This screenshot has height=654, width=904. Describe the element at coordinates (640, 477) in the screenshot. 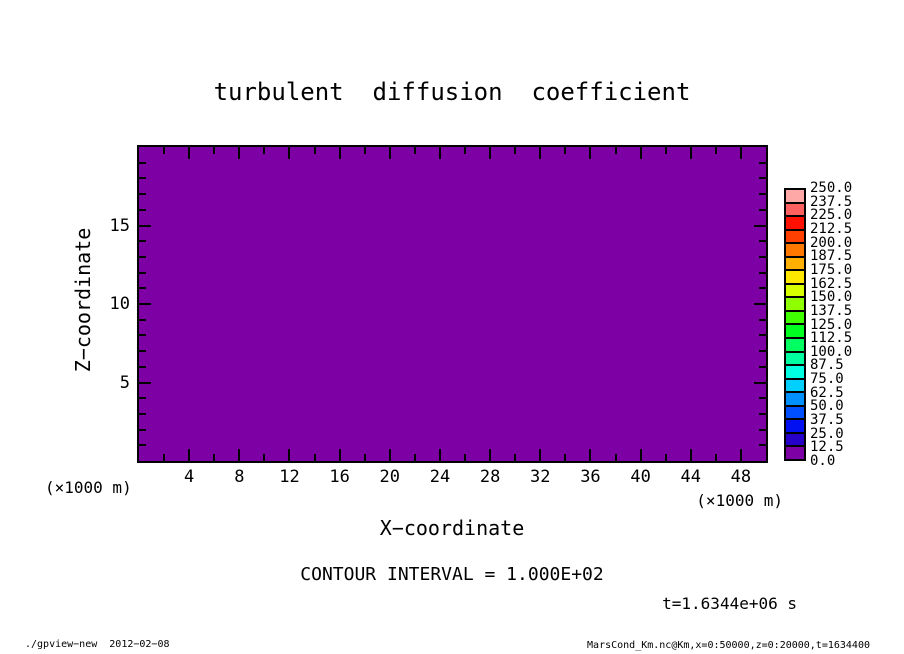

I see `x-tick-label: 40` at that location.